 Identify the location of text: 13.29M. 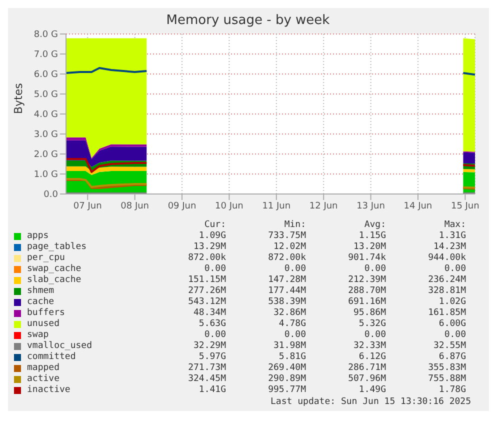
(209, 247).